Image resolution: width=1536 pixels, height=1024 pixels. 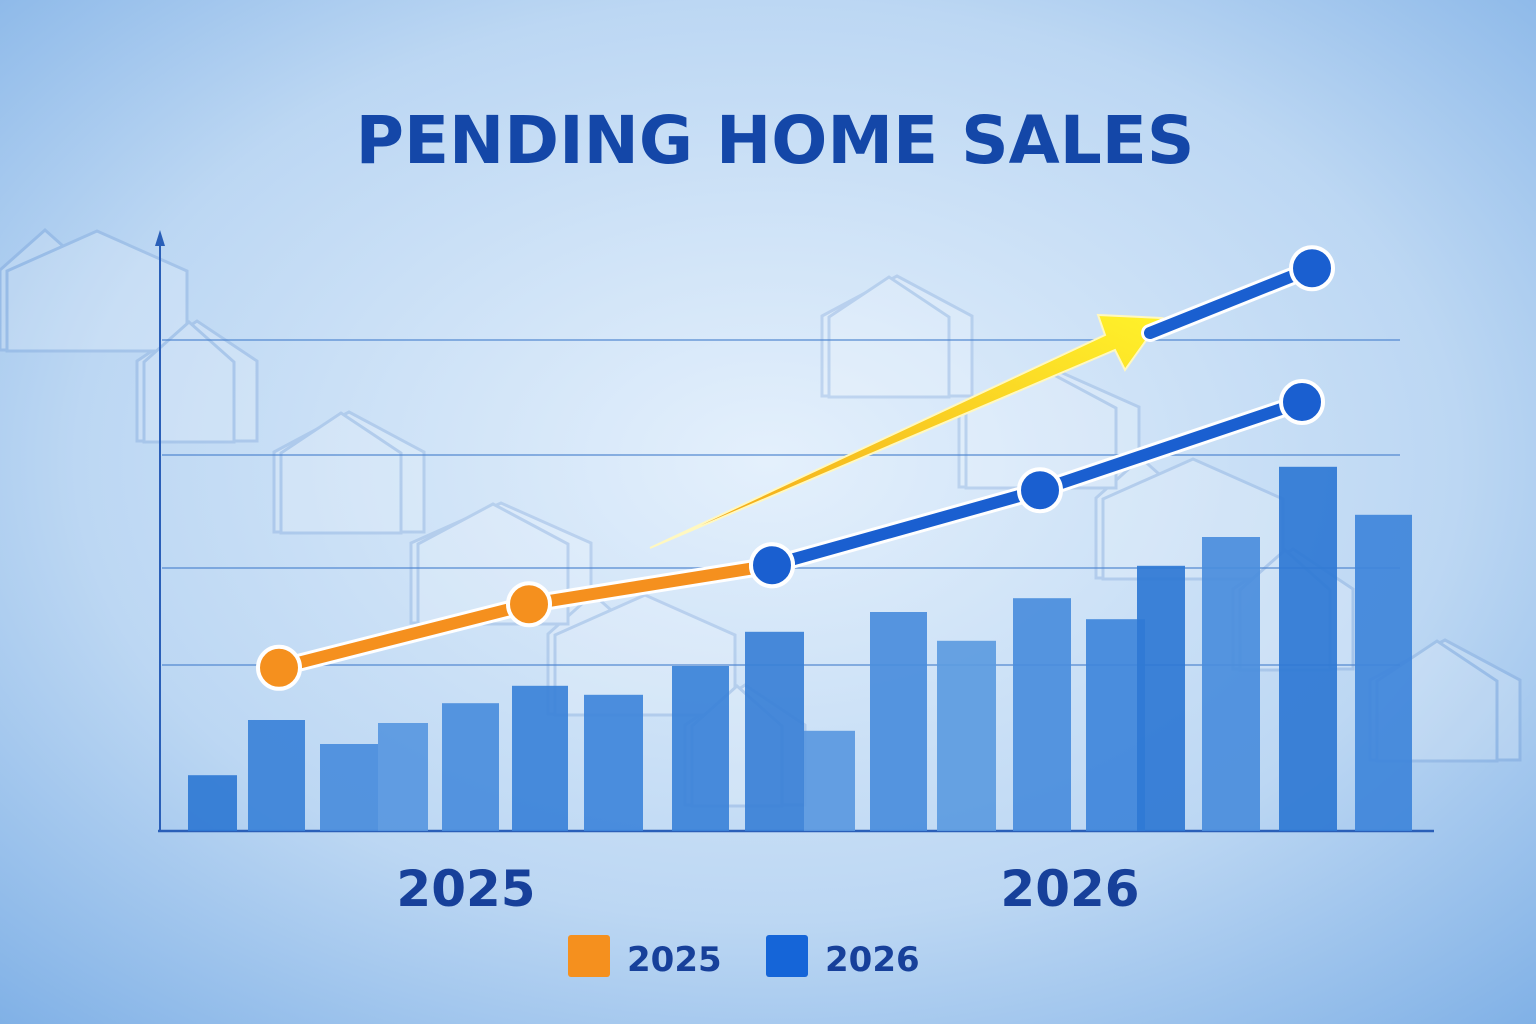 What do you see at coordinates (589, 956) in the screenshot?
I see `legend-swatch-2025` at bounding box center [589, 956].